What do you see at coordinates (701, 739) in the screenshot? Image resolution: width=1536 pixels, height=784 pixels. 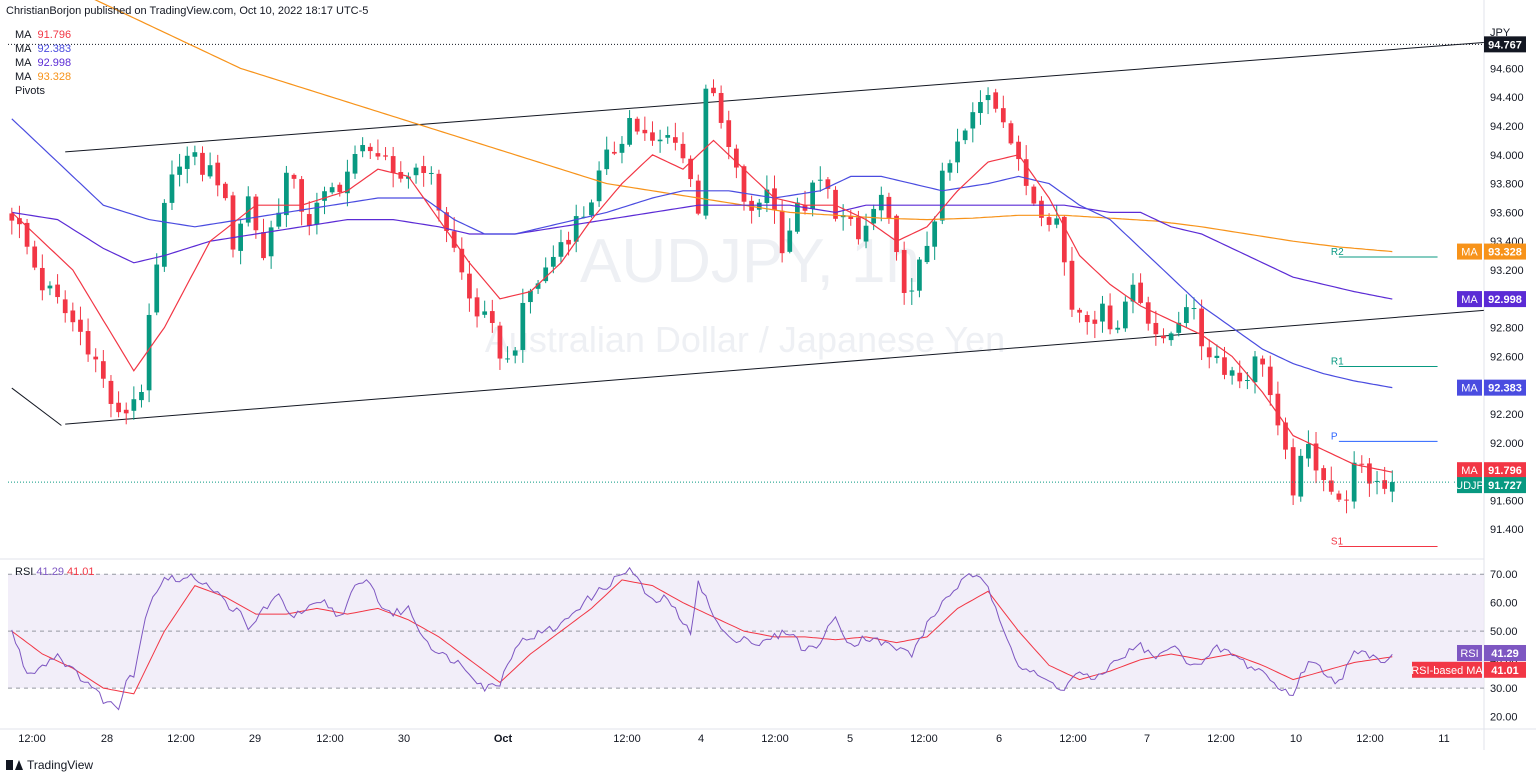 I see `time-tick-label: 4` at bounding box center [701, 739].